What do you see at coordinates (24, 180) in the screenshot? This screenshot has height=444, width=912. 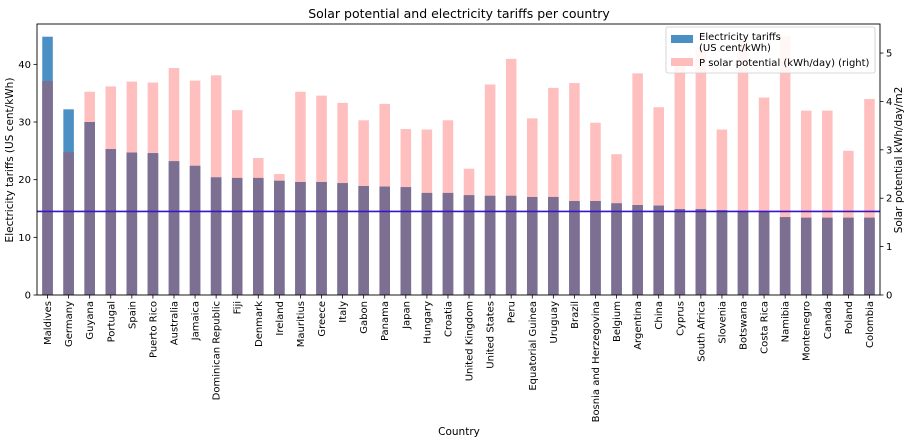 I see `y-tick-label-left: 20` at bounding box center [24, 180].